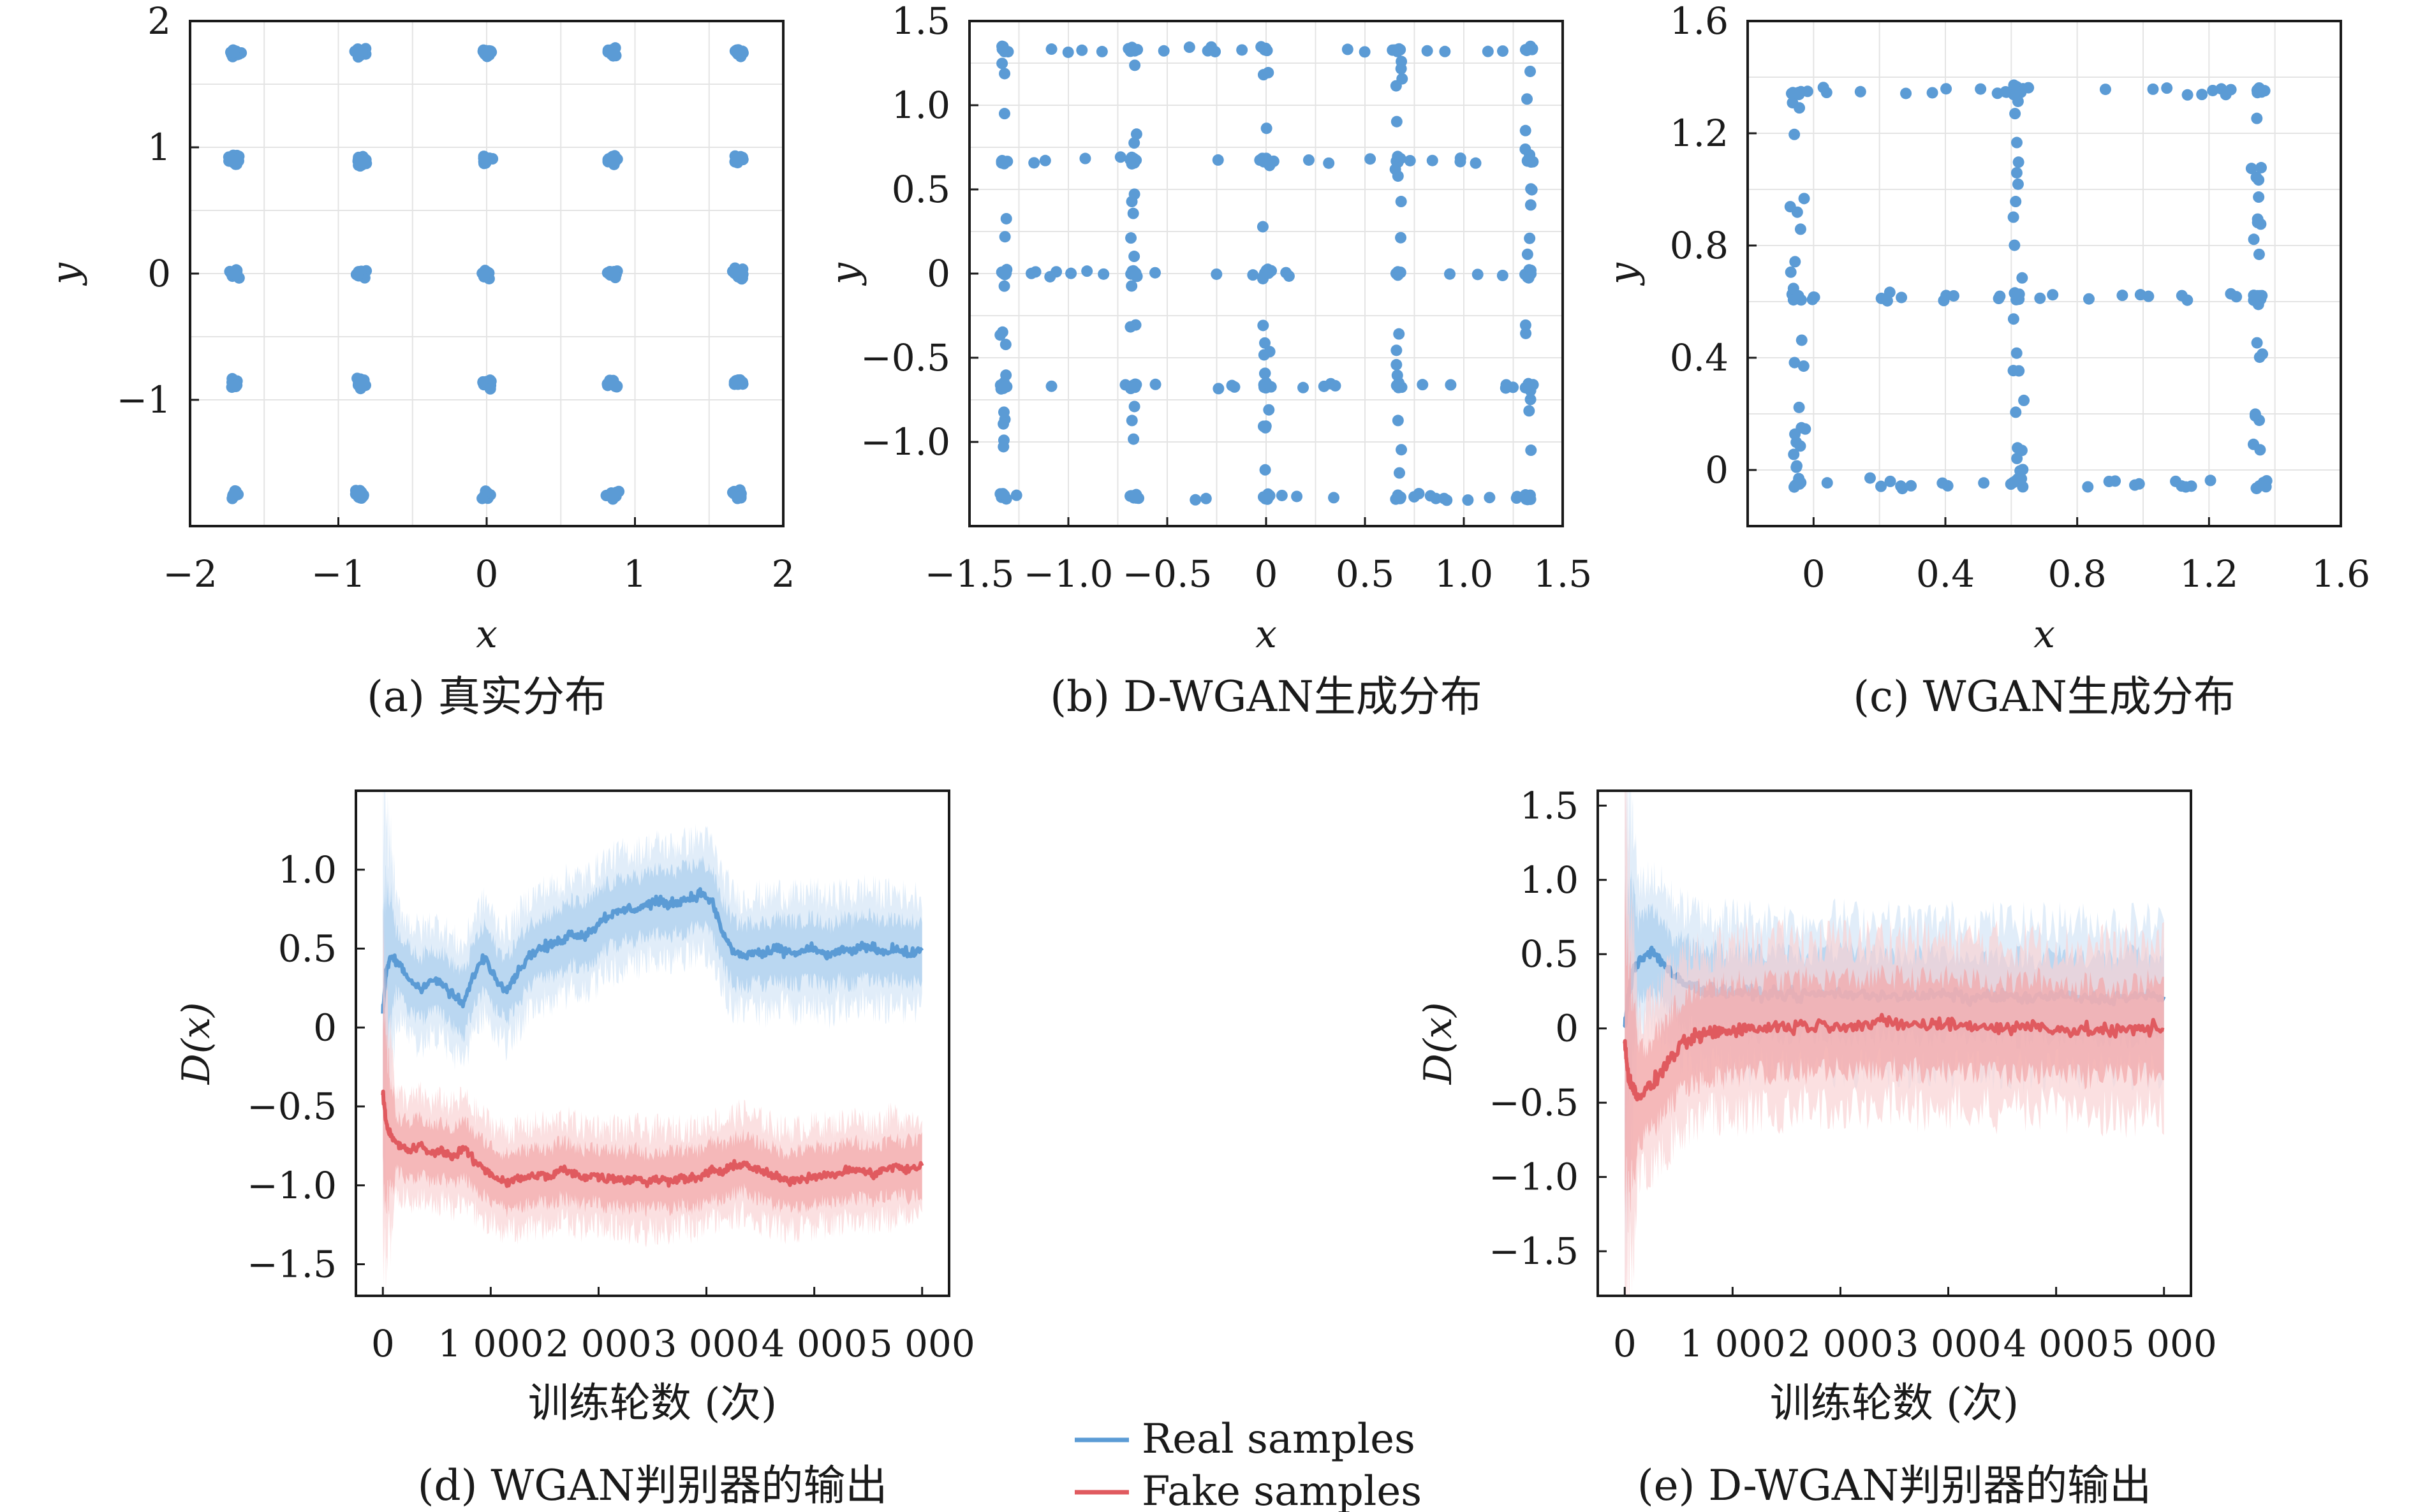  I want to click on y-tick-label: −1.5, so click(292, 1264).